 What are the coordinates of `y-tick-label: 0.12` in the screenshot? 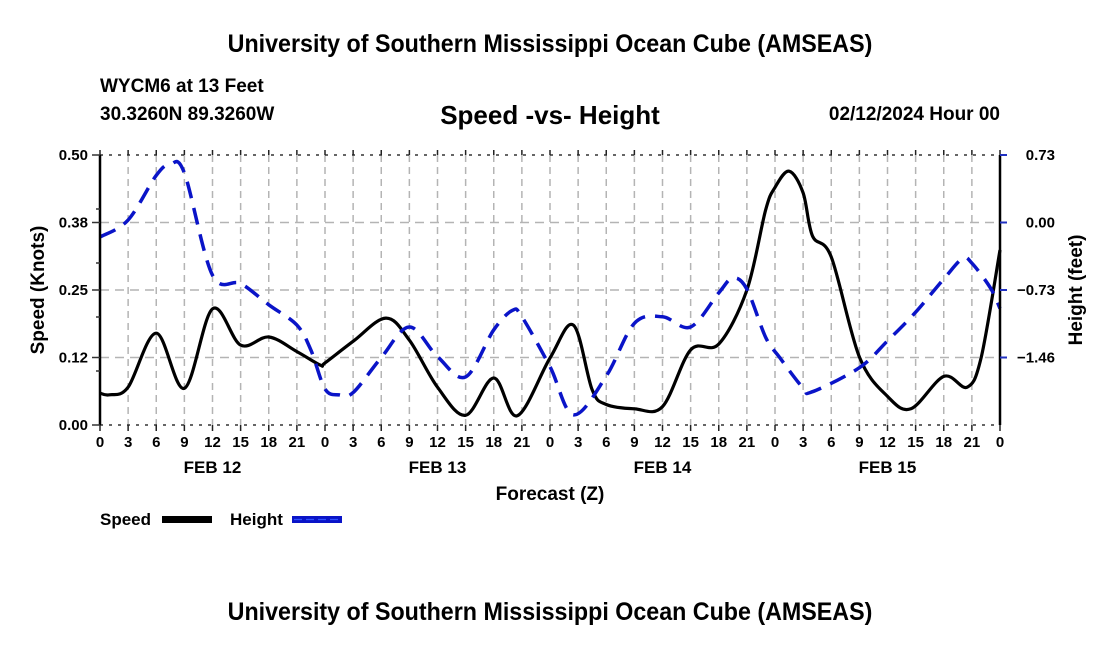 It's located at (73, 358).